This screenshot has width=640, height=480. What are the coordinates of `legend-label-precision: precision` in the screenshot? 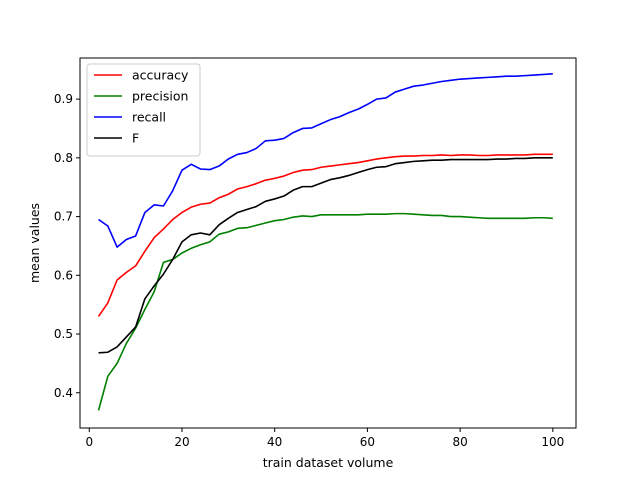 It's located at (160, 96).